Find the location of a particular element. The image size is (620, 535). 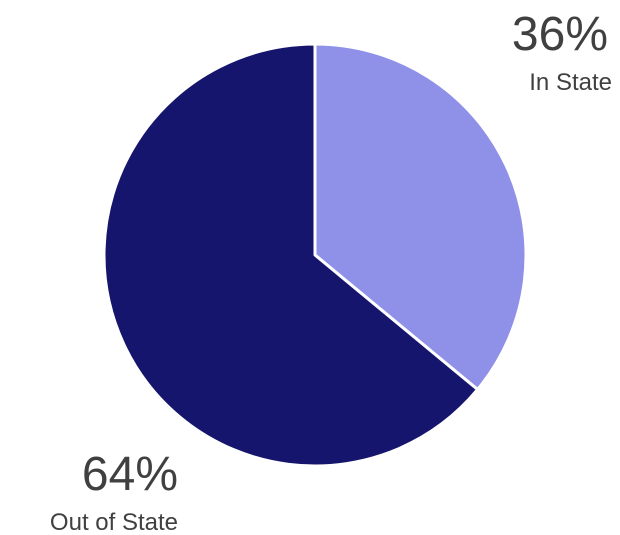

slice-percent-in-state: 36% is located at coordinates (560, 34).